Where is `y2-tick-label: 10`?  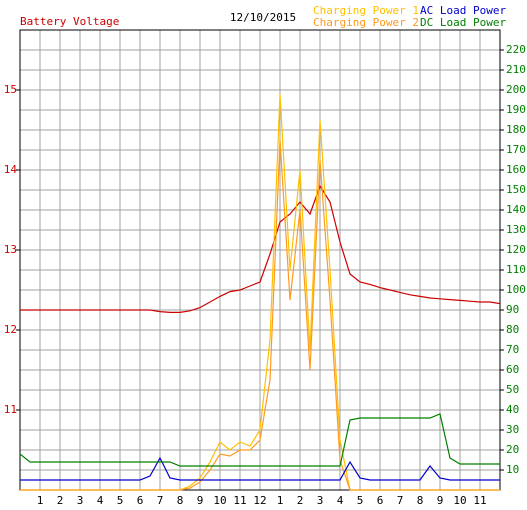
y2-tick-label: 10 is located at coordinates (512, 469).